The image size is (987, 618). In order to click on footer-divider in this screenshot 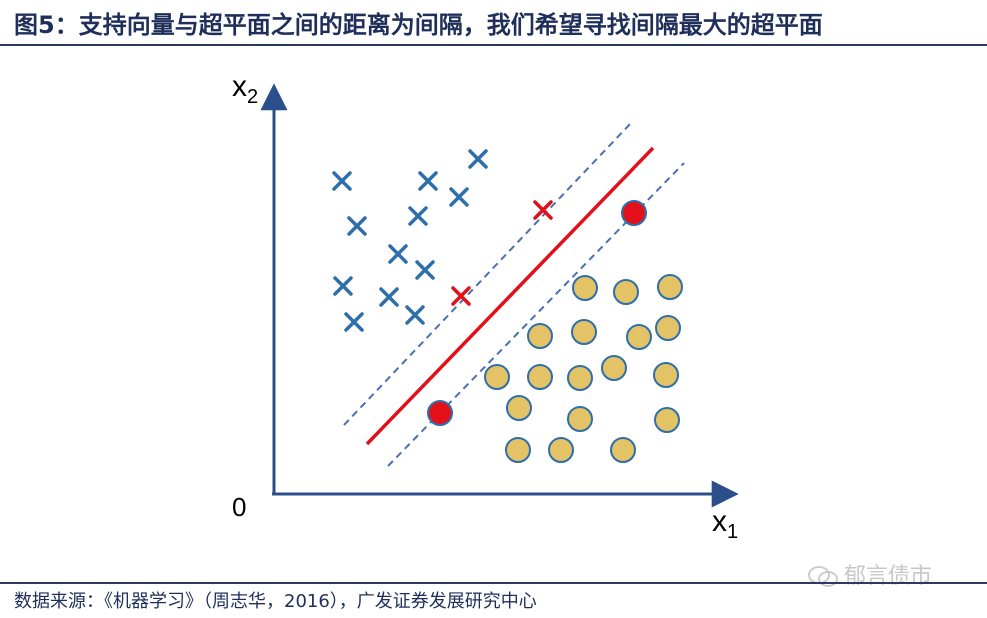, I will do `click(493, 583)`.